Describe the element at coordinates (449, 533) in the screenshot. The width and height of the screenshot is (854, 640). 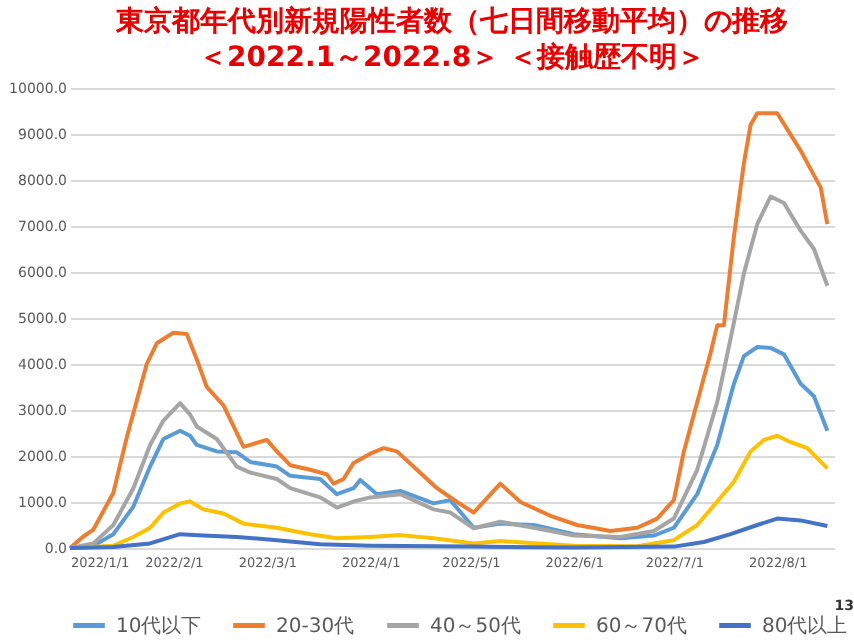
I see `line-series` at that location.